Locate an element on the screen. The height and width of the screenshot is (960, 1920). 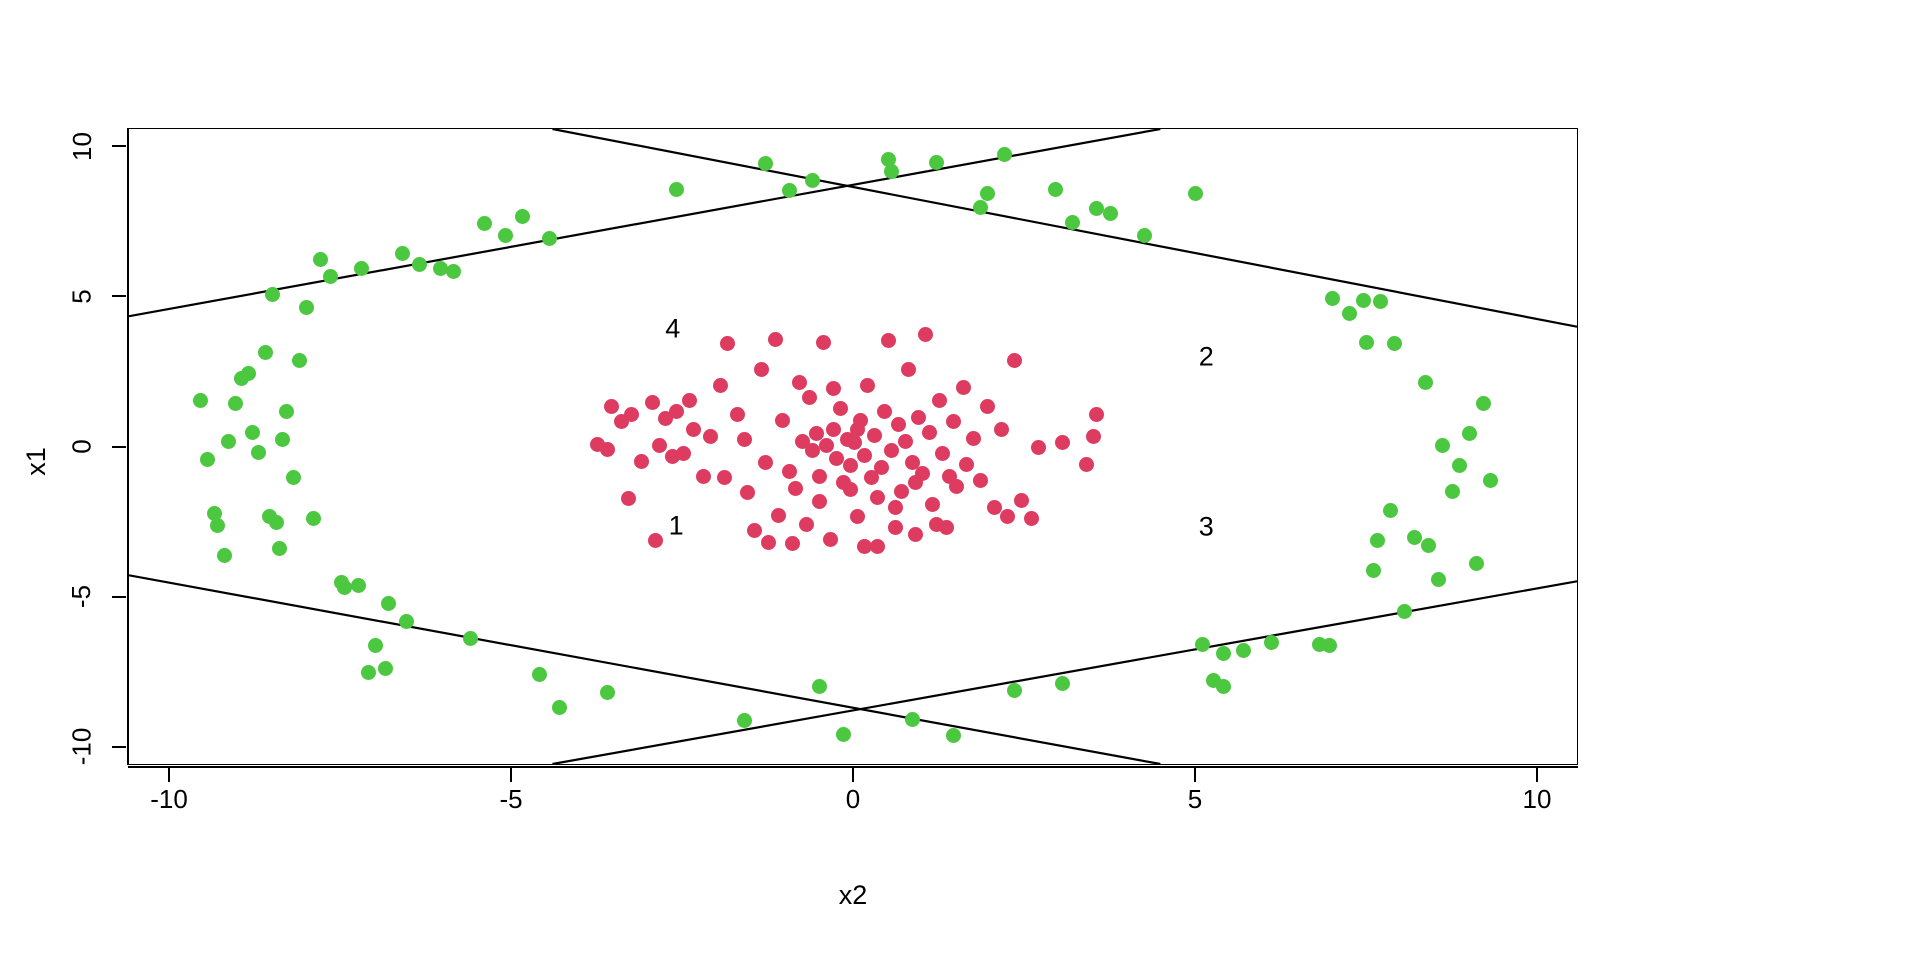
y-tick-label-text: 0 is located at coordinates (81, 446).